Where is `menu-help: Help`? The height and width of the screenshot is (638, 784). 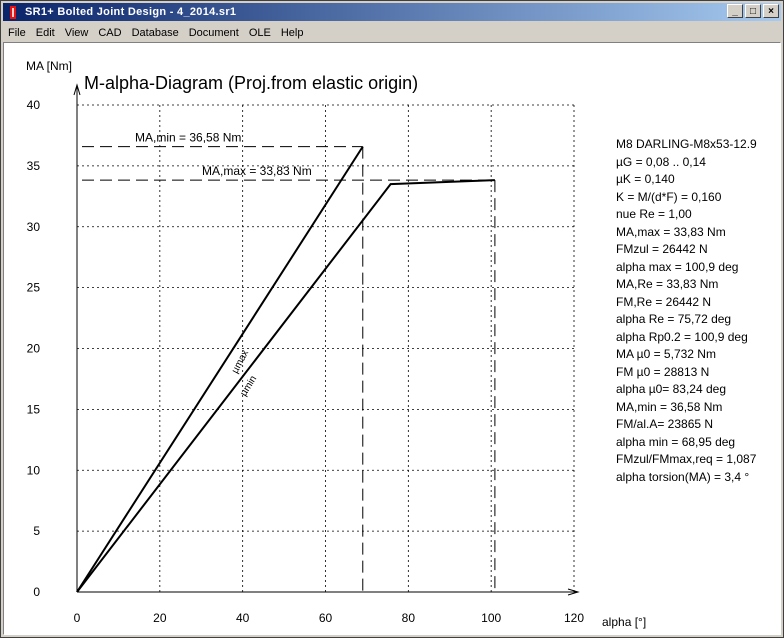
menu-help: Help is located at coordinates (292, 32).